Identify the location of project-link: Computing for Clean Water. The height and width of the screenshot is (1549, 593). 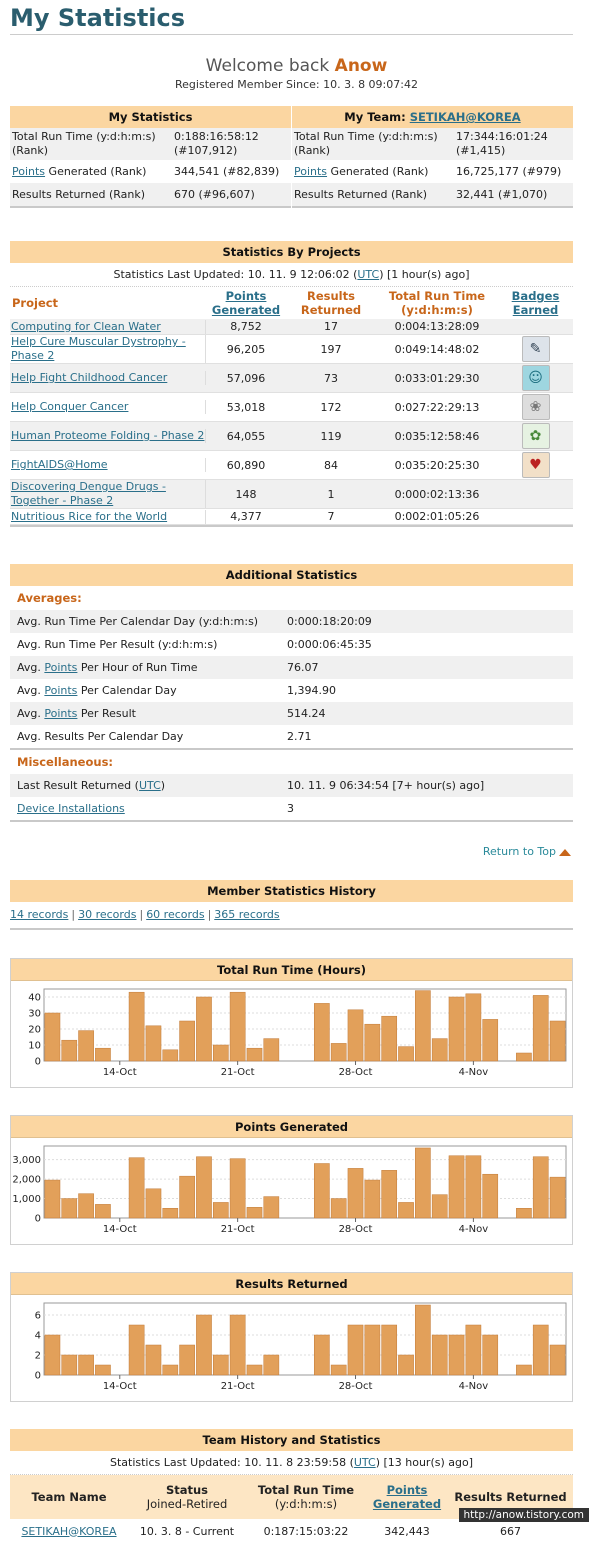
(86, 326).